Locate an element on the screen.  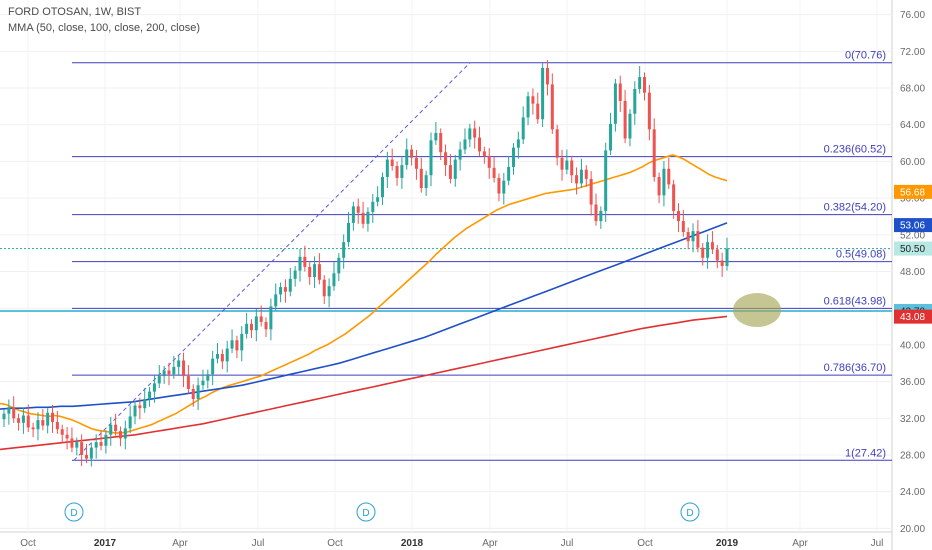
price-badge: 56.68 is located at coordinates (913, 191).